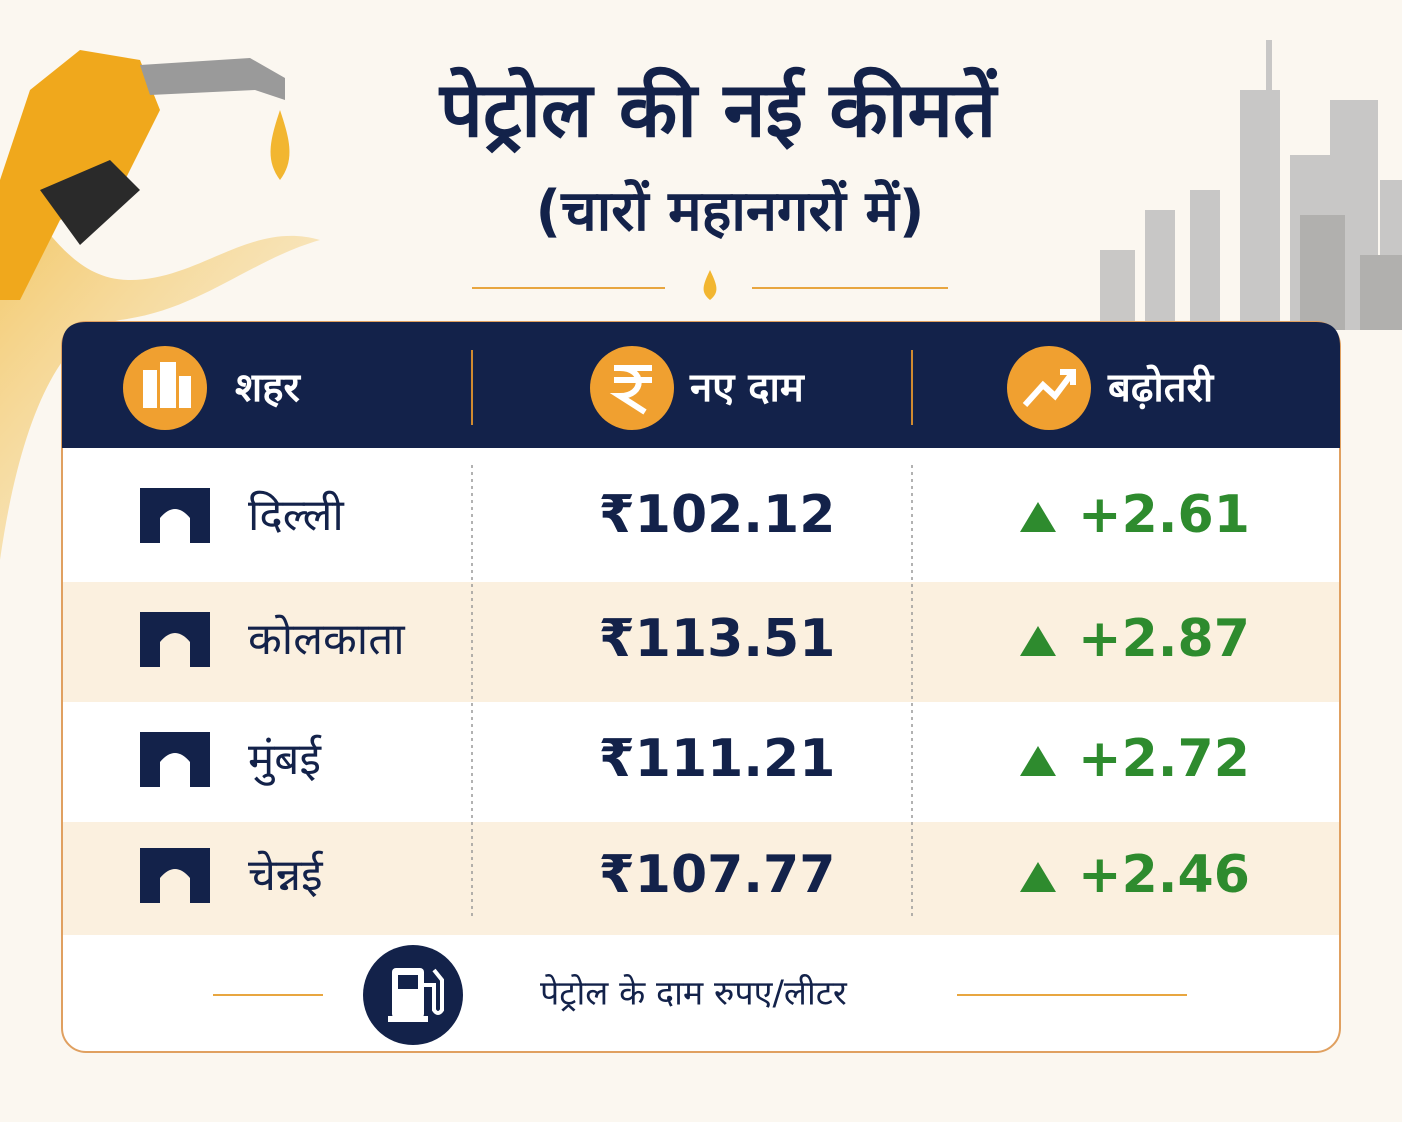 The image size is (1402, 1122). Describe the element at coordinates (747, 388) in the screenshot. I see `column-header: नए दाम` at that location.